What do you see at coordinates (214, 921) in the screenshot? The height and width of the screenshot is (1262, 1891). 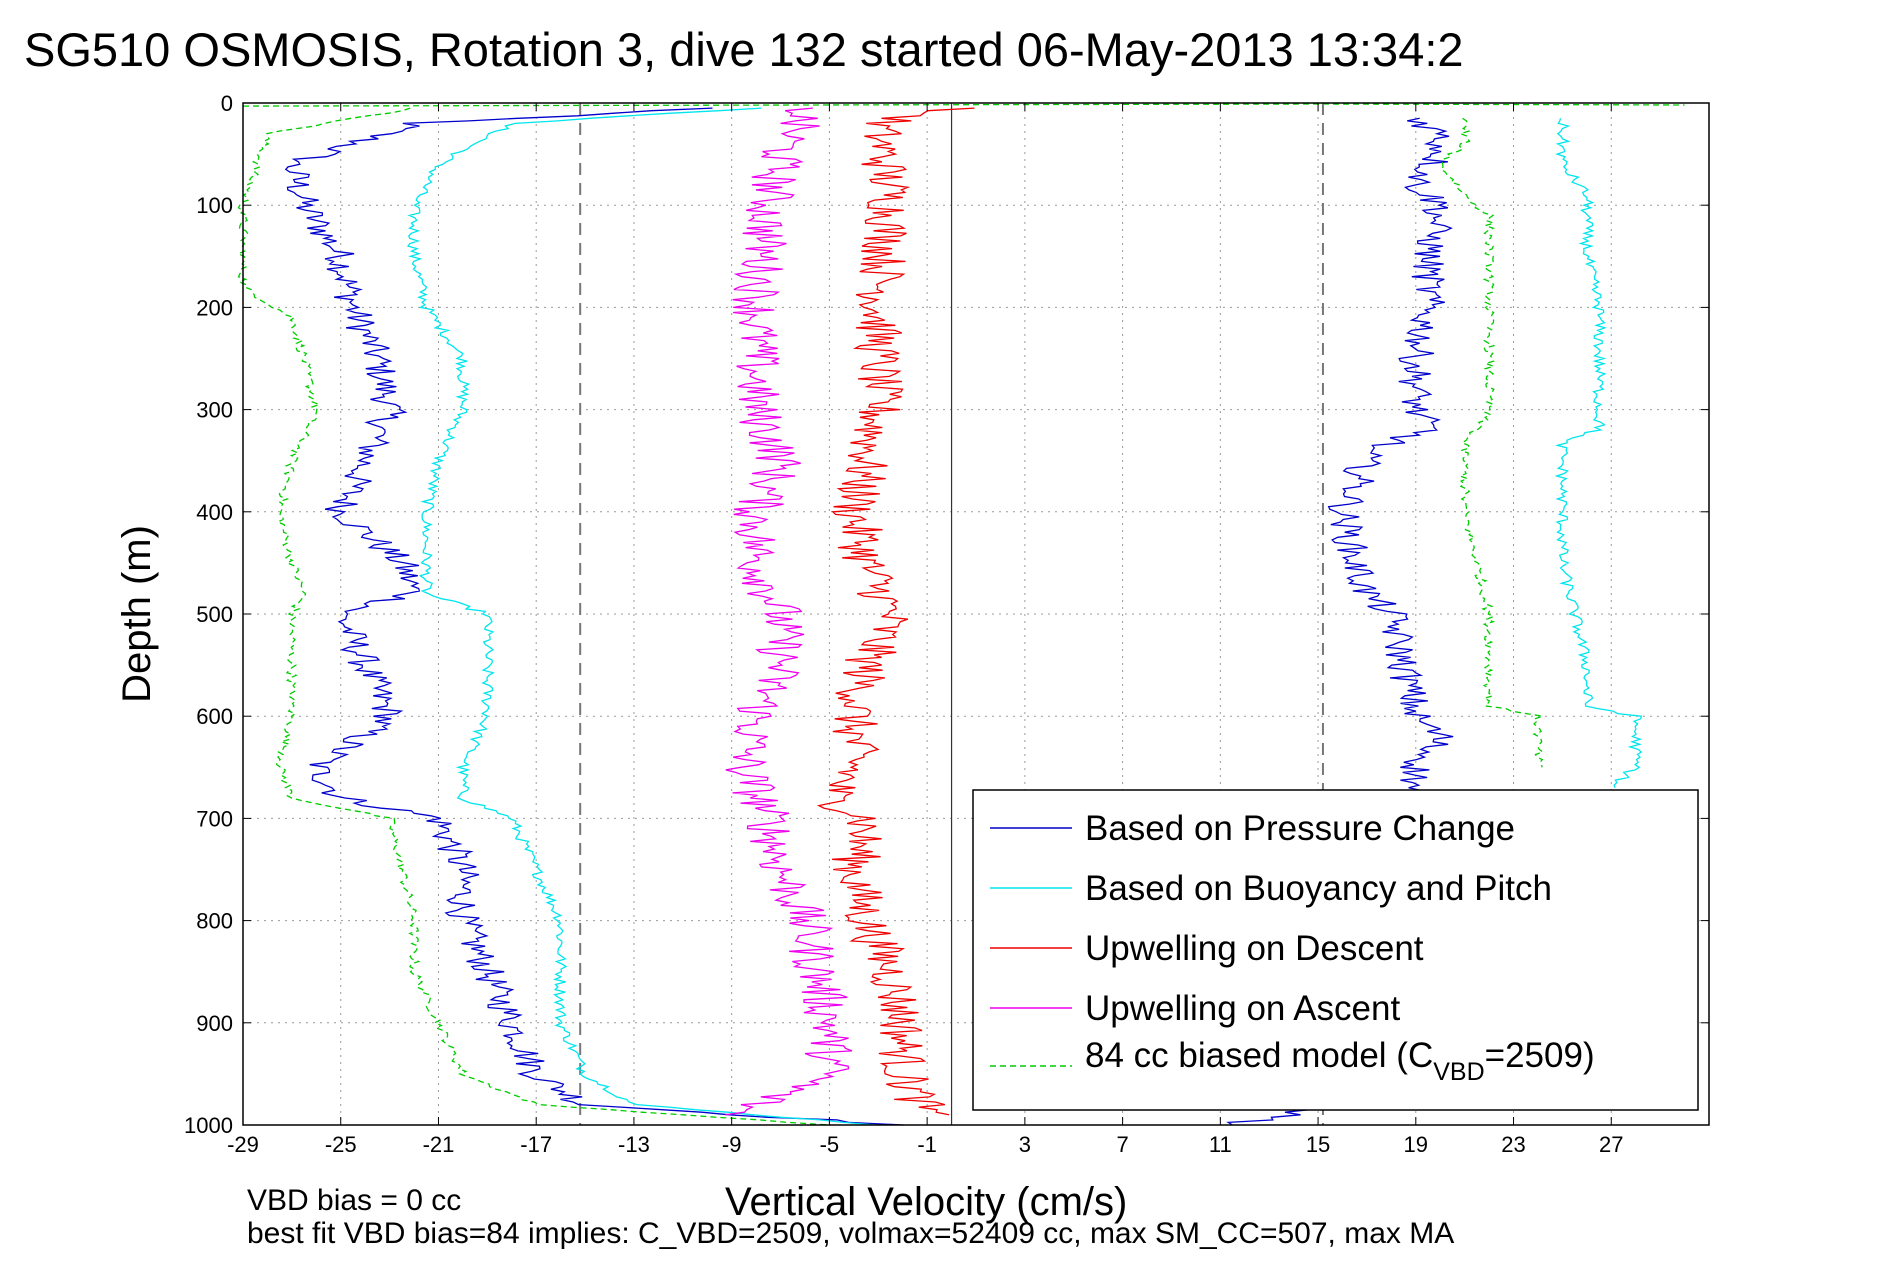 I see `y-tick-label: 800` at bounding box center [214, 921].